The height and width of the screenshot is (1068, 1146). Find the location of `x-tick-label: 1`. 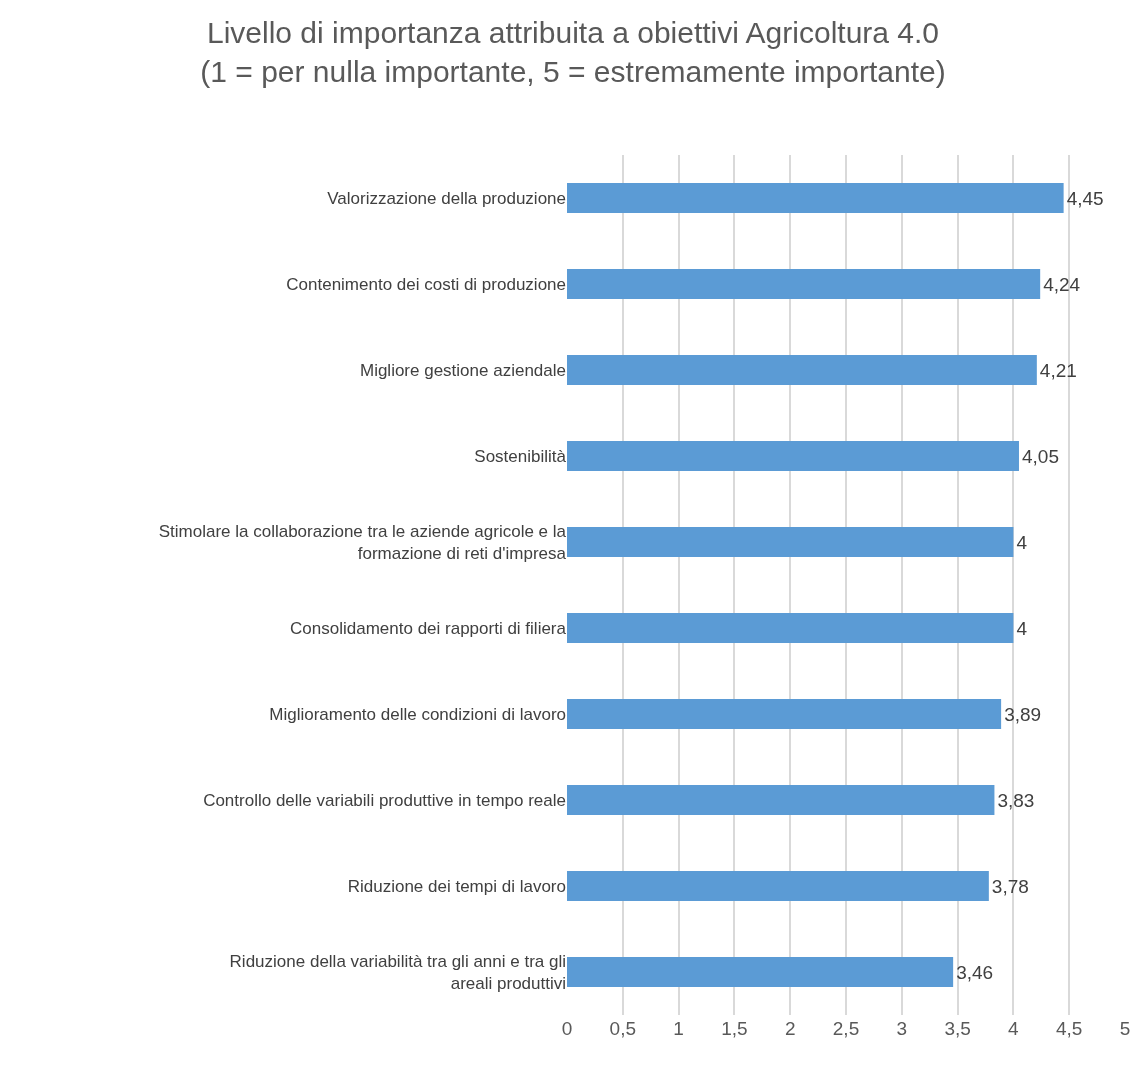

x-tick-label: 1 is located at coordinates (678, 1028).